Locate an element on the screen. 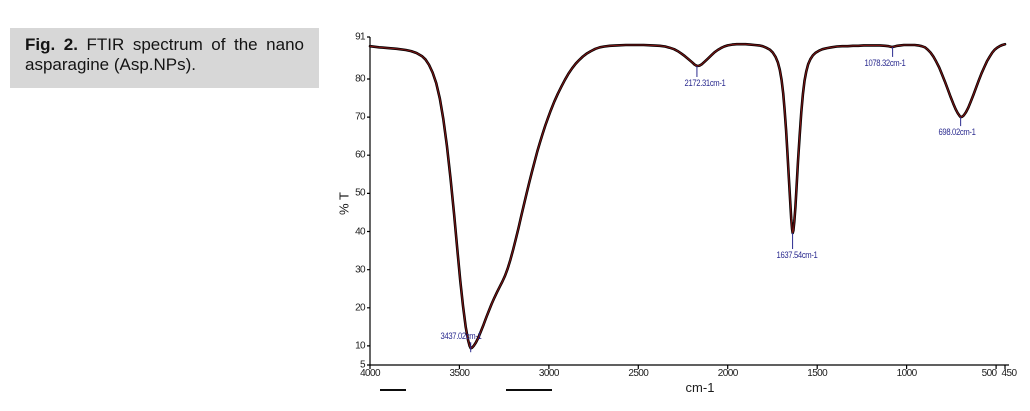 The height and width of the screenshot is (411, 1030). y-tick-label: 40 is located at coordinates (360, 231).